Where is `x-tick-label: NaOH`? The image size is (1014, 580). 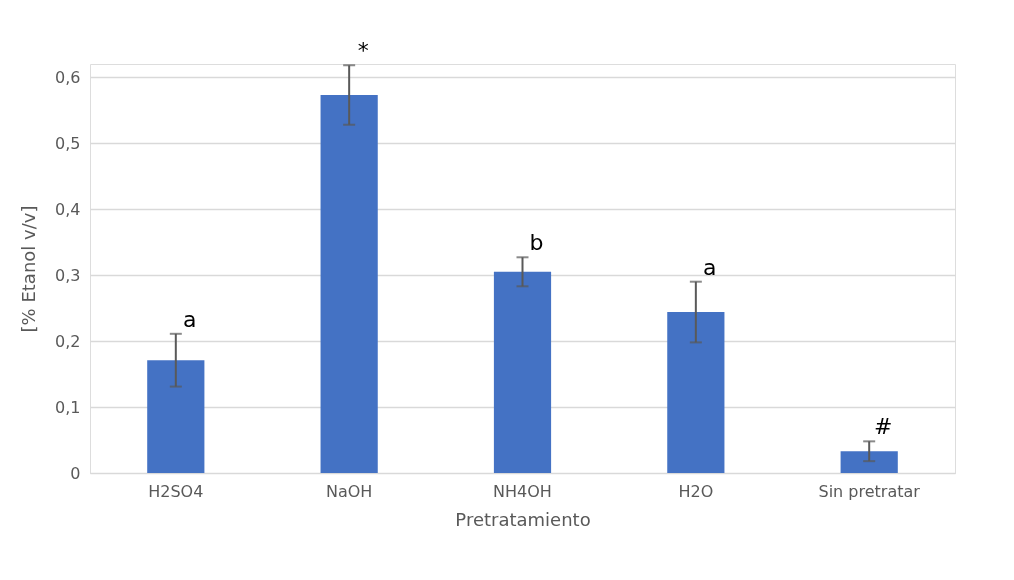 x-tick-label: NaOH is located at coordinates (349, 491).